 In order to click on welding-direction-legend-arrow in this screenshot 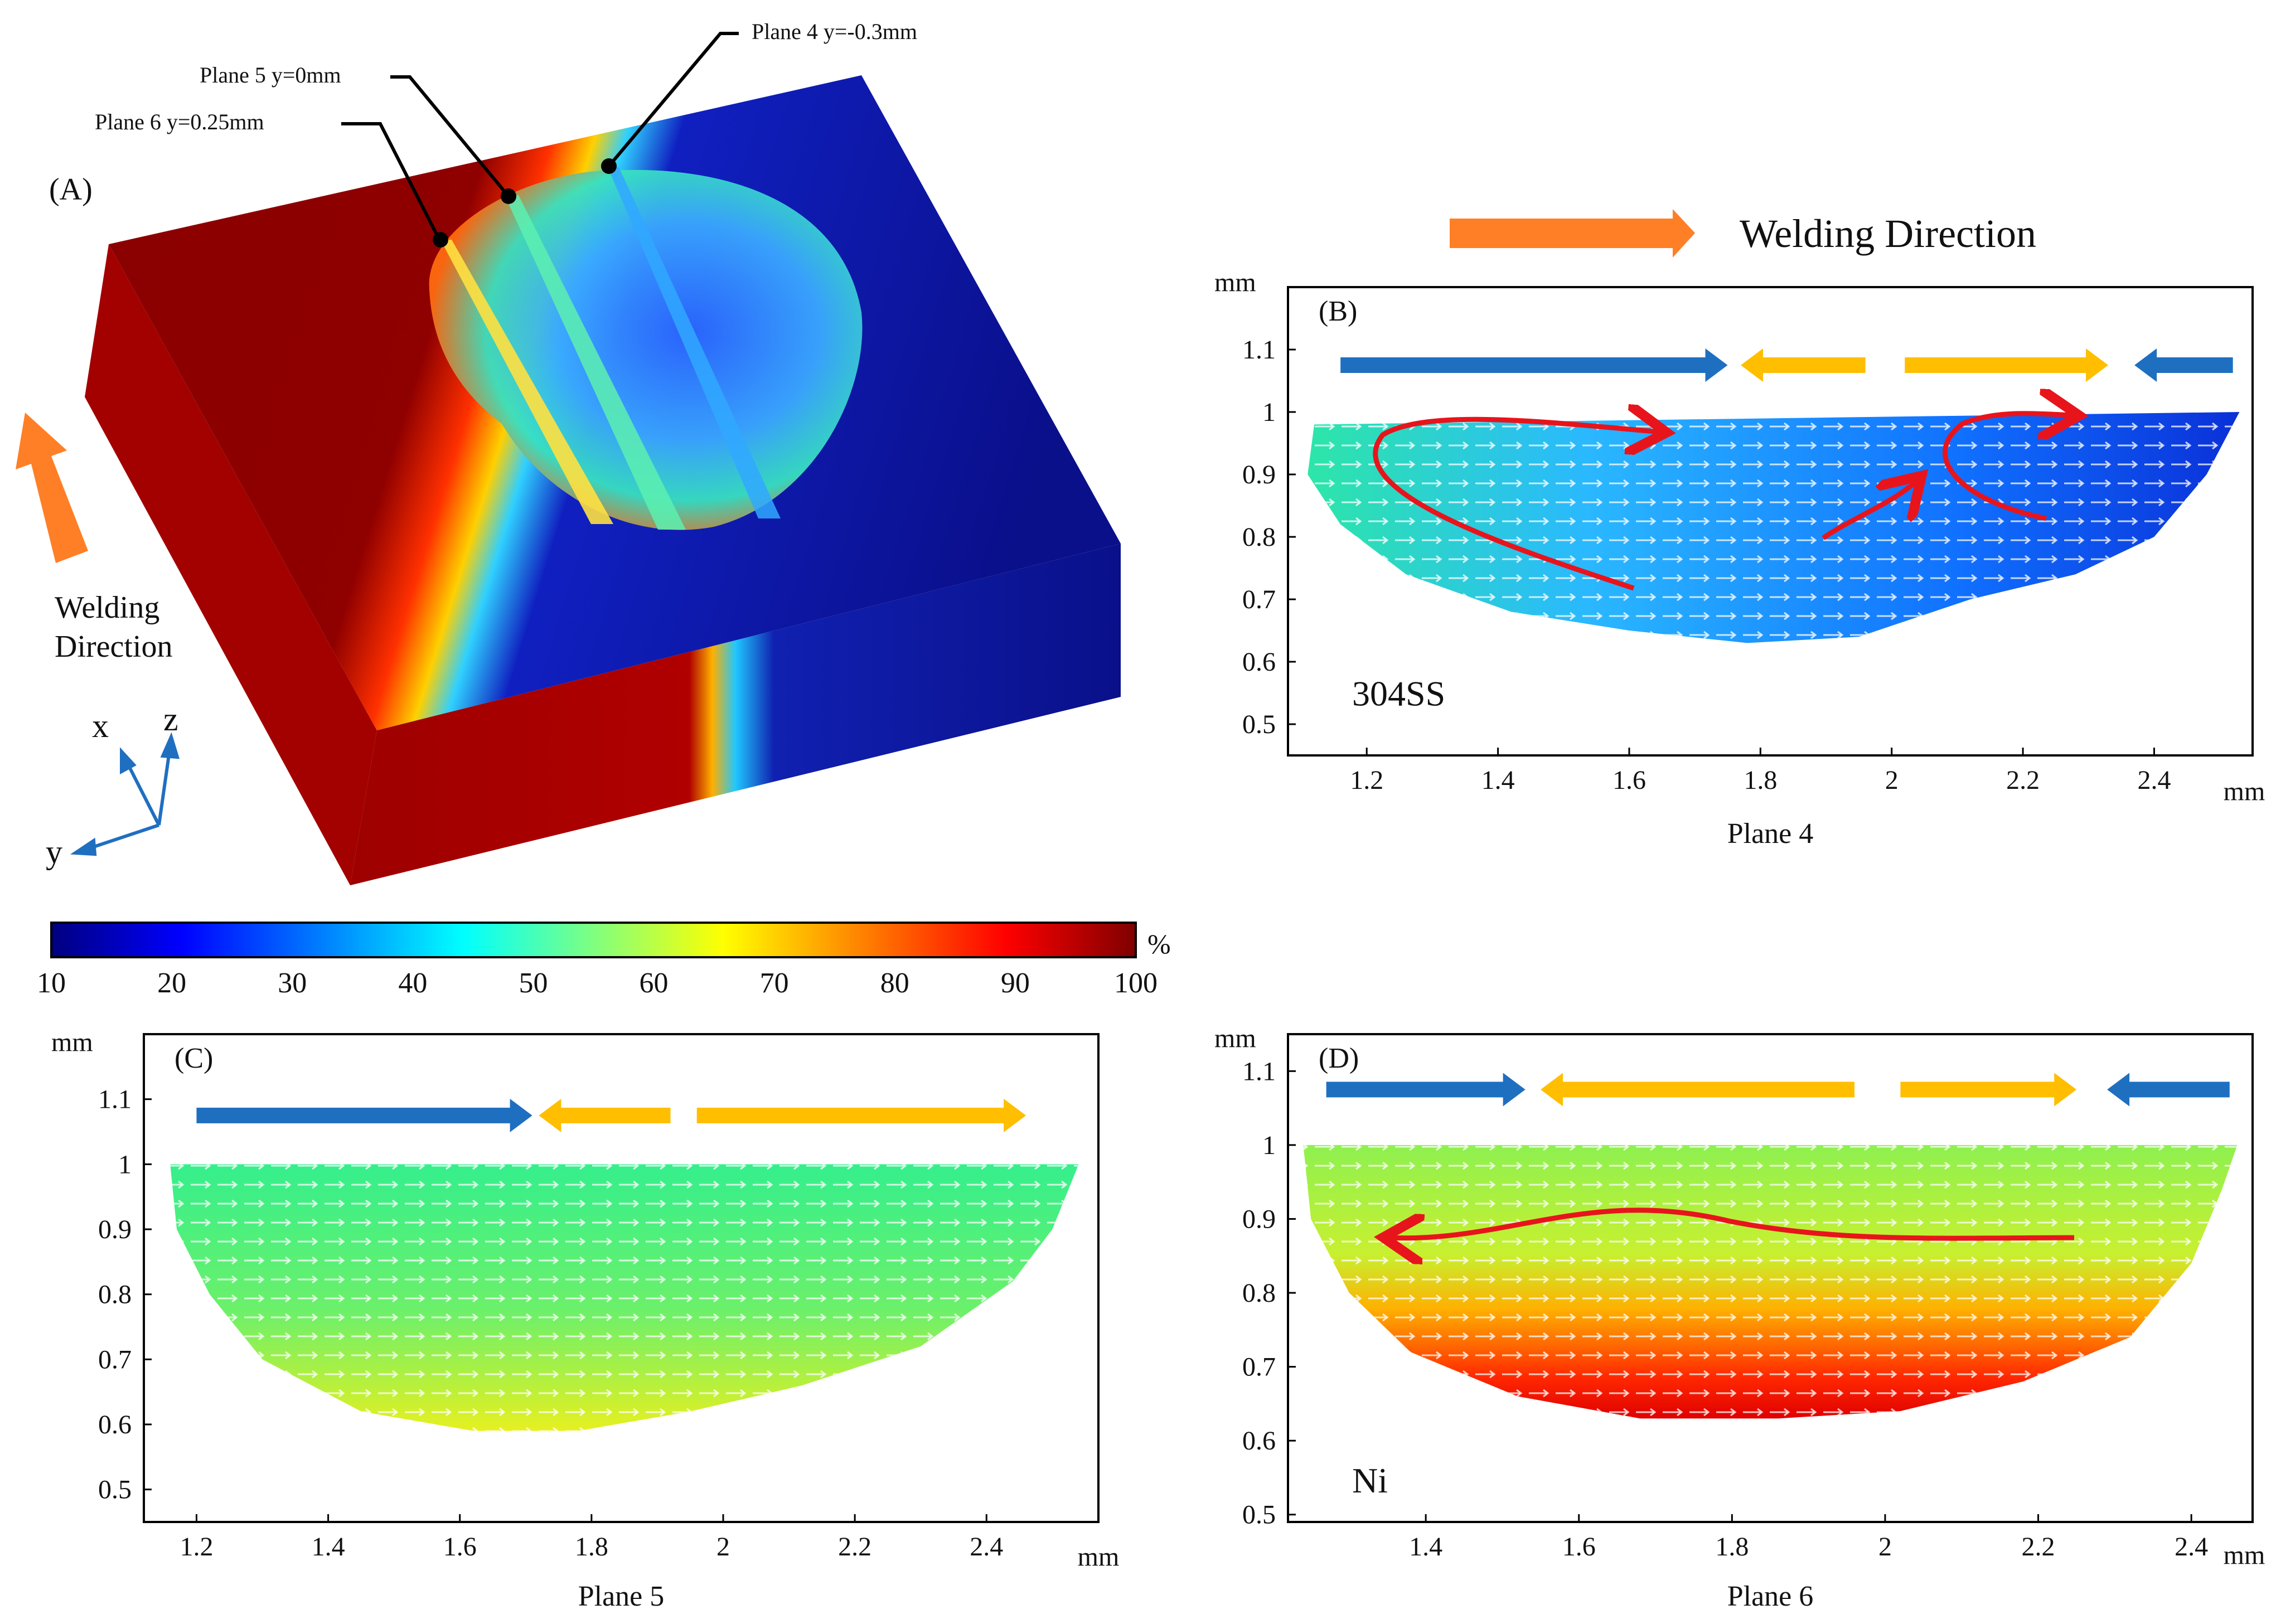, I will do `click(1572, 234)`.